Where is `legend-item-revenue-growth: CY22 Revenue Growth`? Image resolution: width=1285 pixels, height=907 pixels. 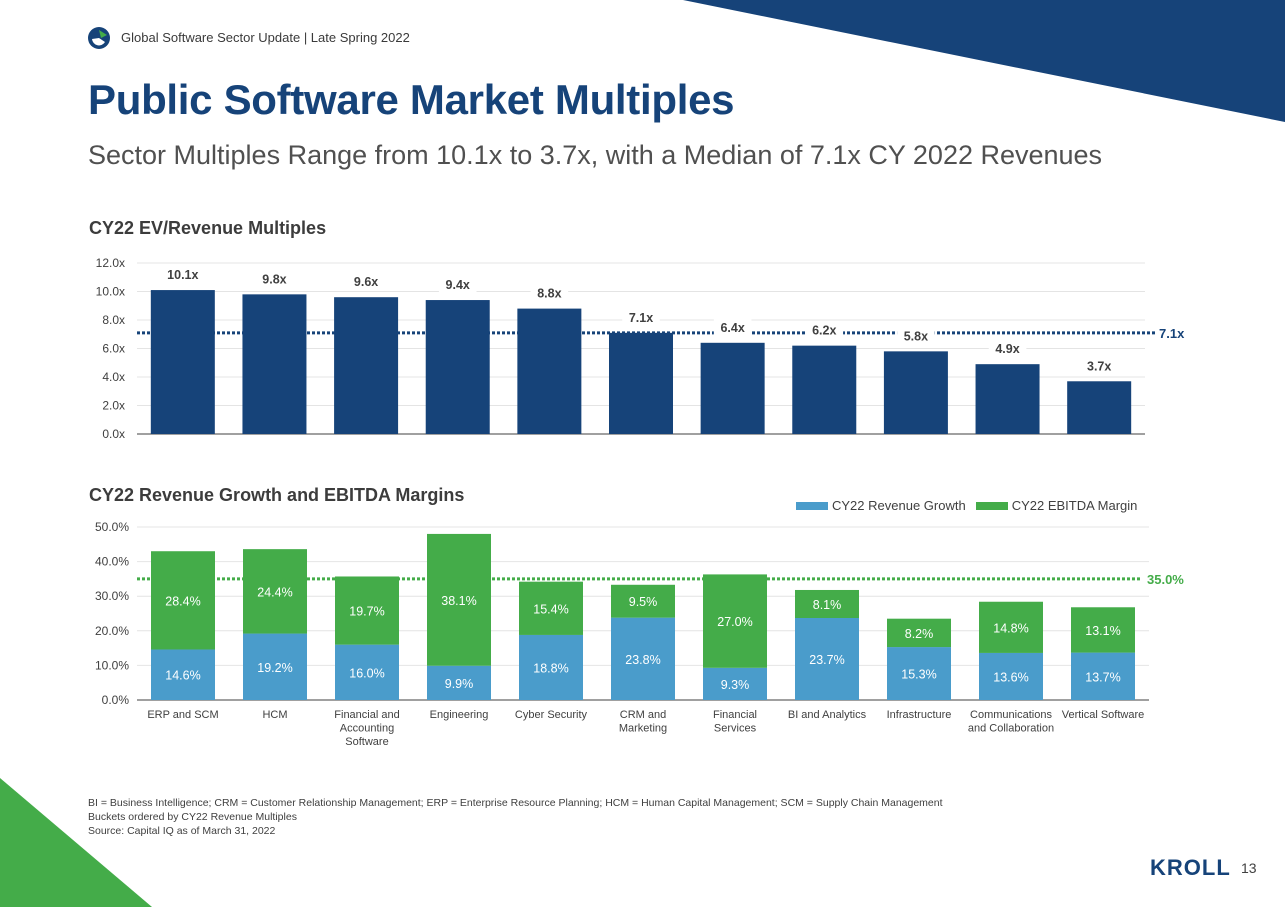
legend-item-revenue-growth: CY22 Revenue Growth is located at coordinates (881, 505).